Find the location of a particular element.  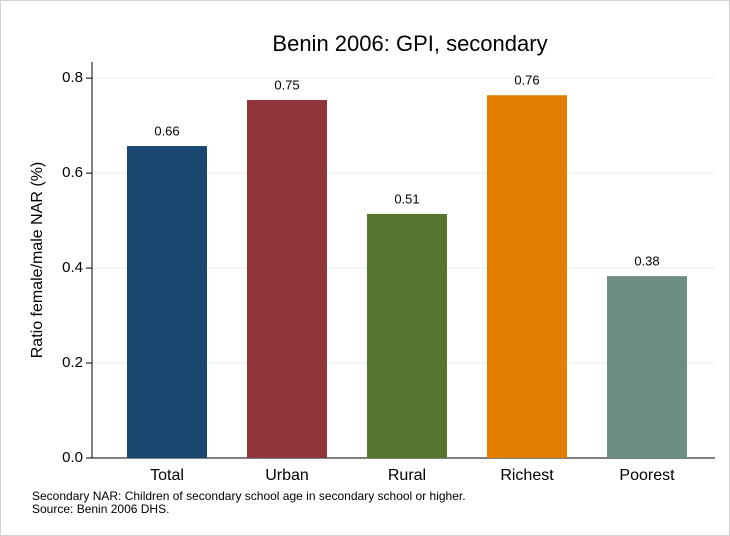

value-label: 0.76 is located at coordinates (526, 80).